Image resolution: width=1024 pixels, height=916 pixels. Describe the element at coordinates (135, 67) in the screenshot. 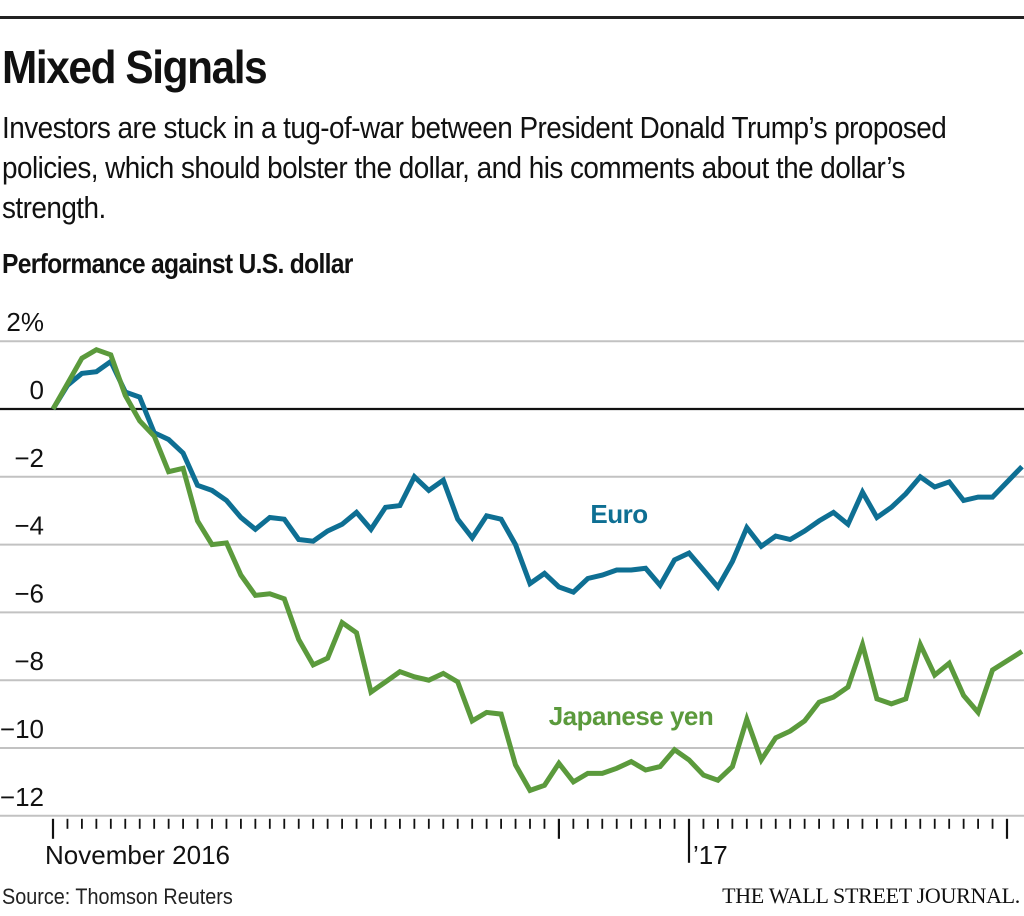

I see `chart-title: Mixed Signals` at that location.